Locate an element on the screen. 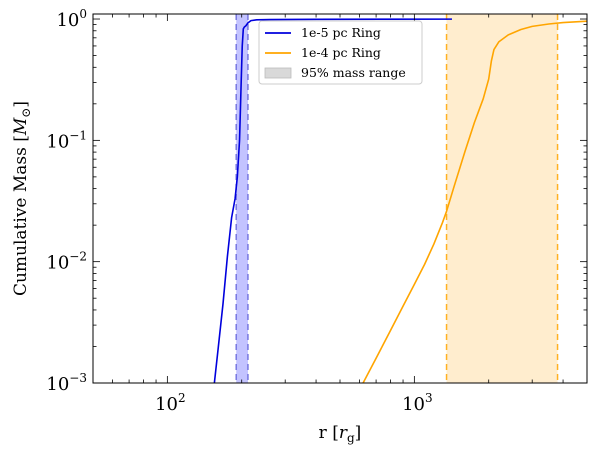 This screenshot has width=602, height=455. legend-label-2: 1e-4 pc Ring is located at coordinates (341, 52).